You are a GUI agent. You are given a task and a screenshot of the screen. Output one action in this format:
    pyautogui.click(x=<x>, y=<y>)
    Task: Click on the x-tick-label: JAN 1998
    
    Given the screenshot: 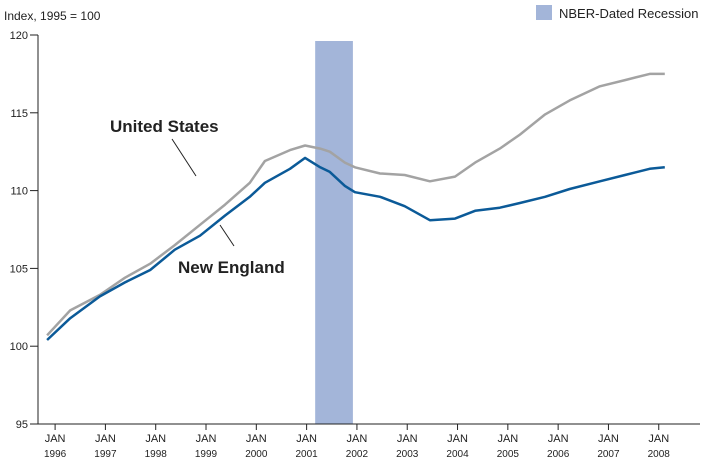 What is the action you would take?
    pyautogui.click(x=156, y=446)
    